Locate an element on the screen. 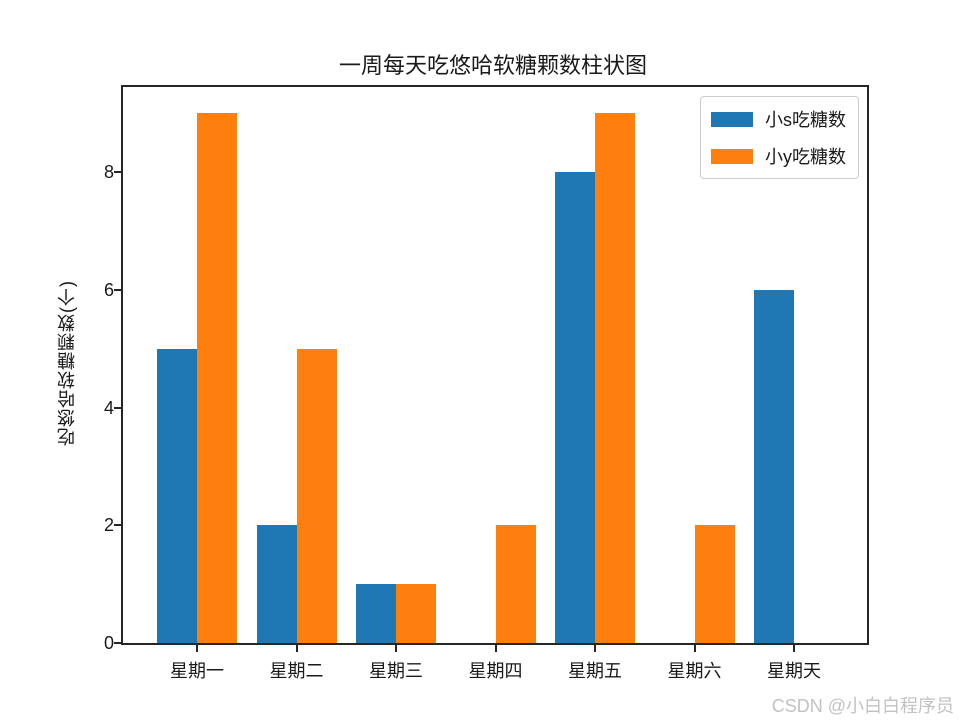 This screenshot has height=720, width=960. y-tick-label: 8 is located at coordinates (108, 172).